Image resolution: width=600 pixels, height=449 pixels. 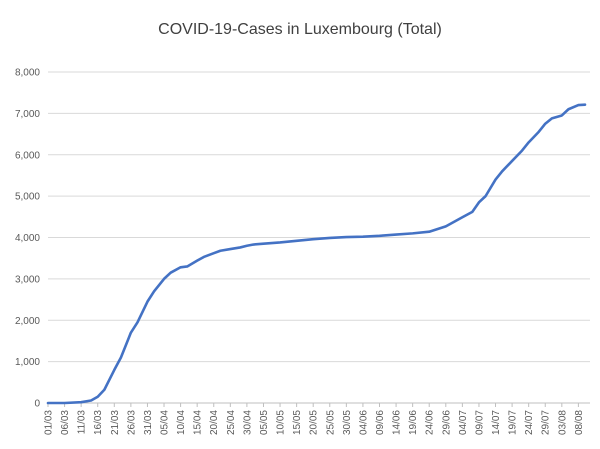 I want to click on x-tick-label: 31/03, so click(x=148, y=422).